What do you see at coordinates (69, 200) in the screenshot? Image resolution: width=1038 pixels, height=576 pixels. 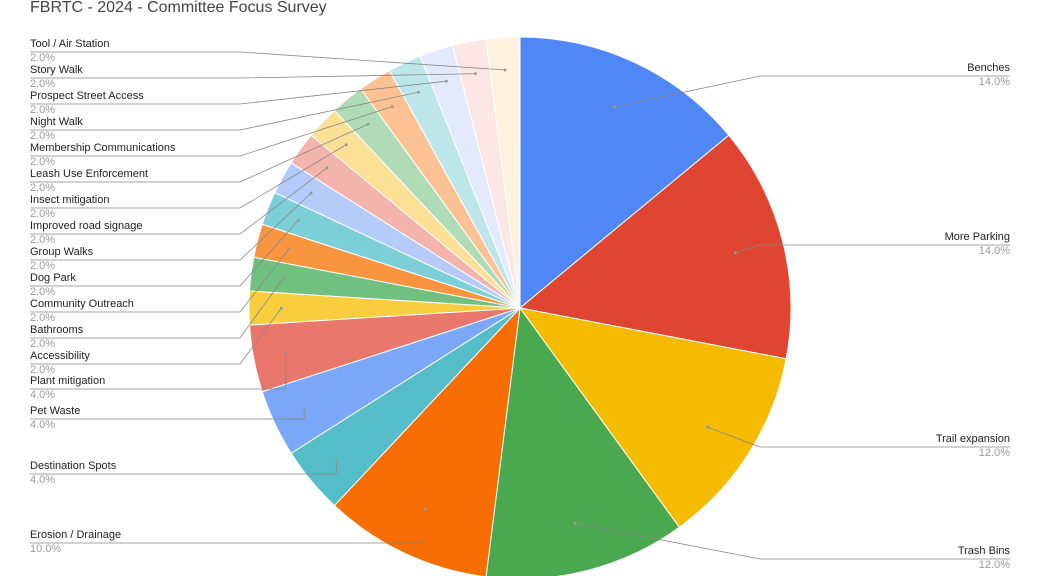 I see `slice-label: Insect mitigation` at bounding box center [69, 200].